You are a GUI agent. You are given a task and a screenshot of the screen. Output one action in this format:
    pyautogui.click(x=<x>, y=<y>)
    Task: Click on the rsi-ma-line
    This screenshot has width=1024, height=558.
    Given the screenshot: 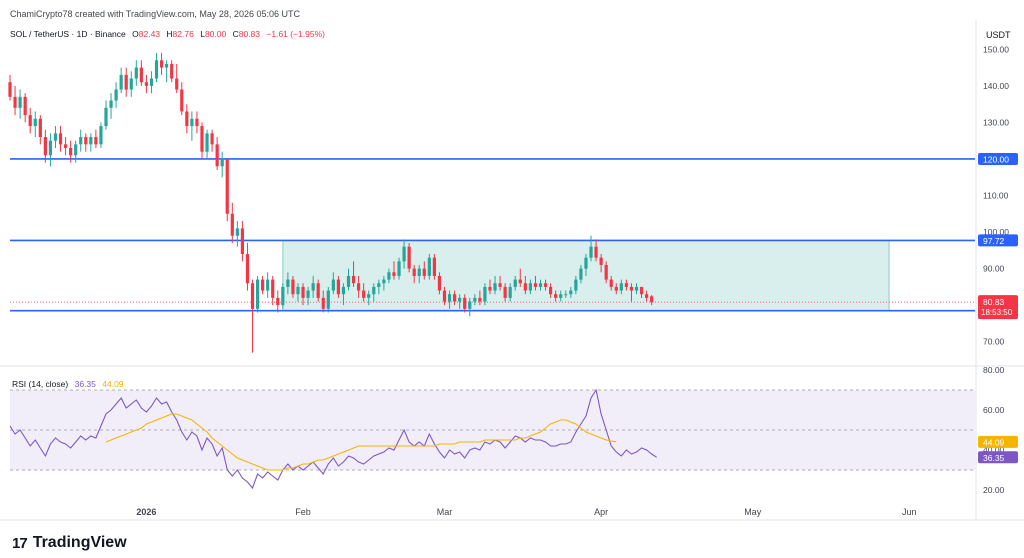 What is the action you would take?
    pyautogui.click(x=361, y=442)
    